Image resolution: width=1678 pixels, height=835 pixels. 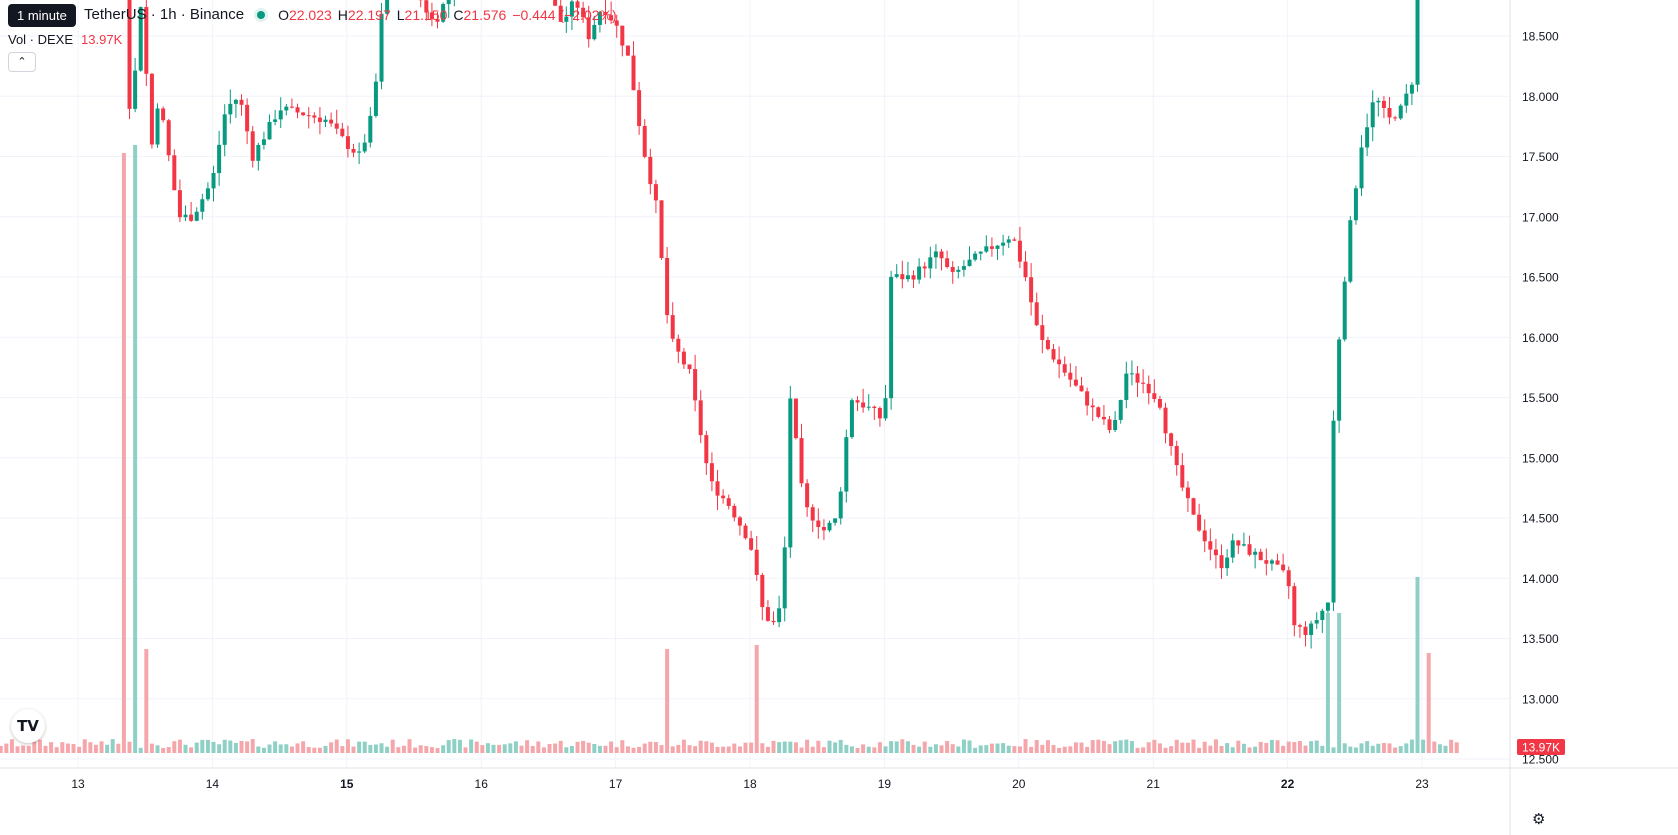 What do you see at coordinates (1540, 278) in the screenshot?
I see `y-tick-label: 16.500` at bounding box center [1540, 278].